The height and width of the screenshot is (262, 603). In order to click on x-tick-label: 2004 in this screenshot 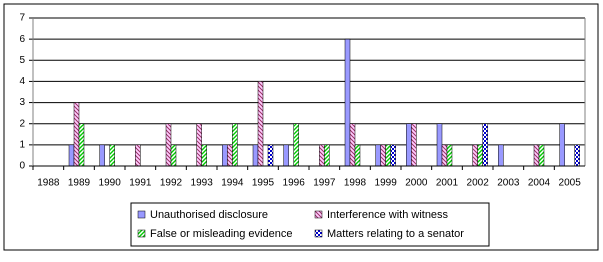, I will do `click(539, 183)`.